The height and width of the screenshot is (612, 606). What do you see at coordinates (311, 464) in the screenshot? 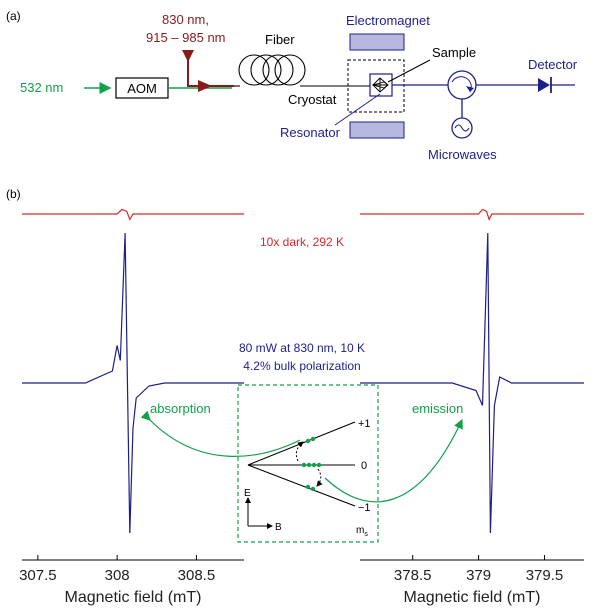
I see `population-dots` at bounding box center [311, 464].